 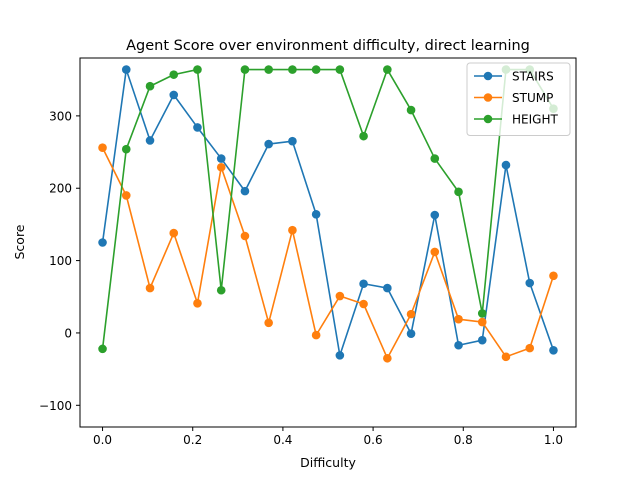 I want to click on legend-marker-height, so click(x=488, y=119).